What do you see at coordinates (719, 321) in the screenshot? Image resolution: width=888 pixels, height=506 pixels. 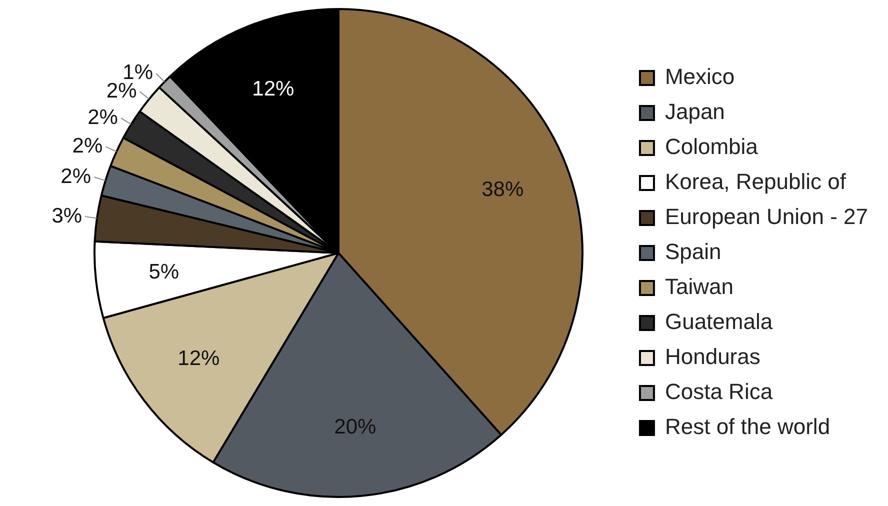 I see `legend-label: Guatemala` at bounding box center [719, 321].